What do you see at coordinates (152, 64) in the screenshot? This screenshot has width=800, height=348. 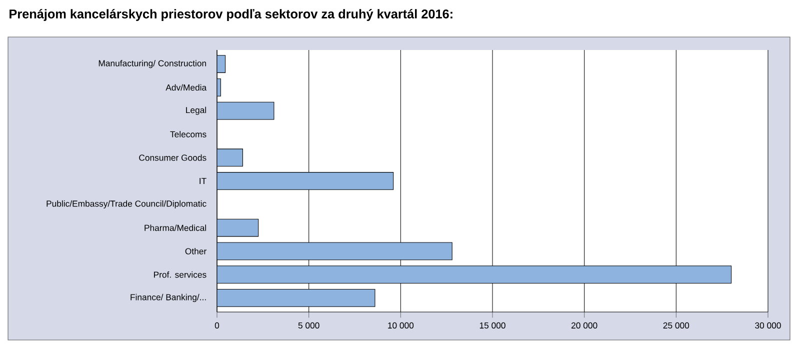 I see `y-tick-label: Manufacturing/ Construction` at bounding box center [152, 64].